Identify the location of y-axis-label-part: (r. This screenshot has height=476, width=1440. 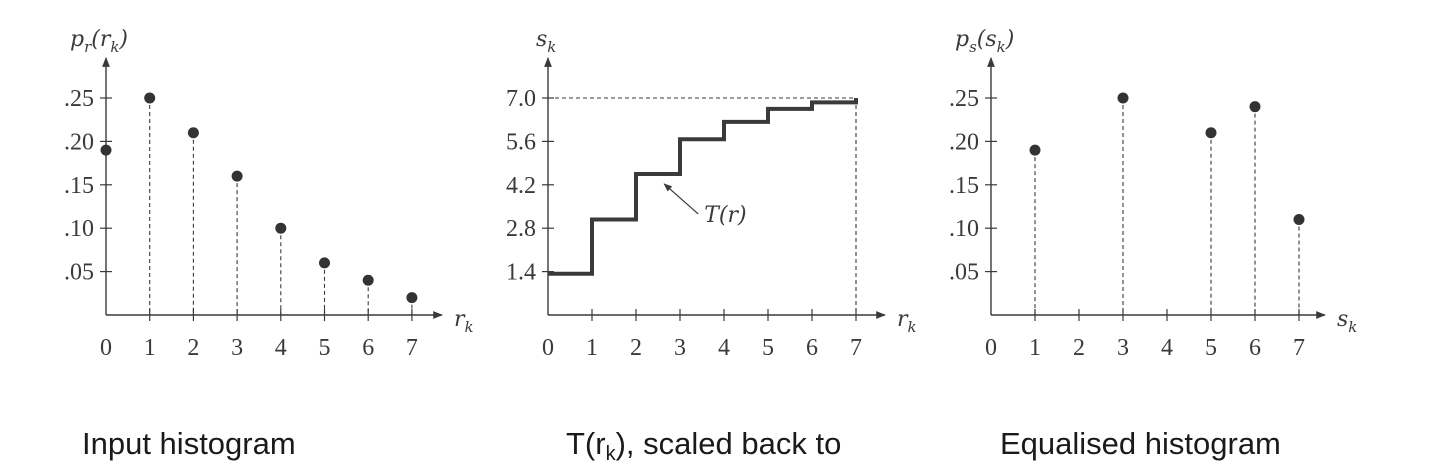
(101, 39).